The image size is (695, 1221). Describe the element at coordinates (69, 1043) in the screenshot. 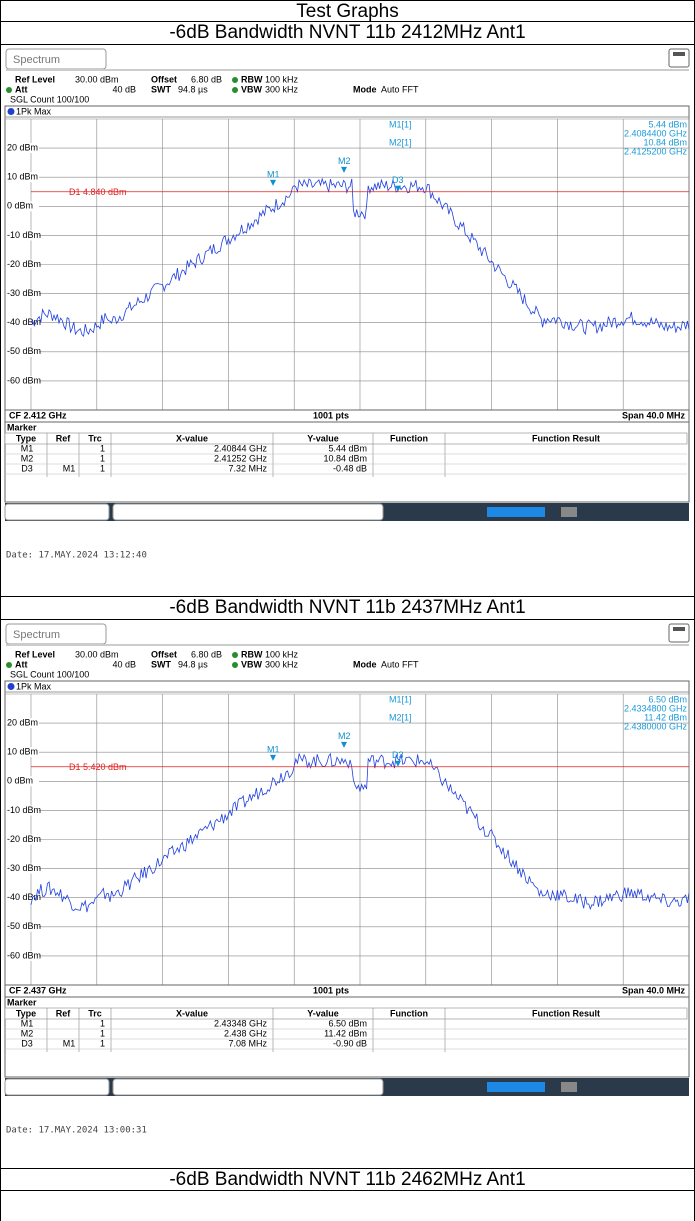

I see `table-cell: M1` at that location.